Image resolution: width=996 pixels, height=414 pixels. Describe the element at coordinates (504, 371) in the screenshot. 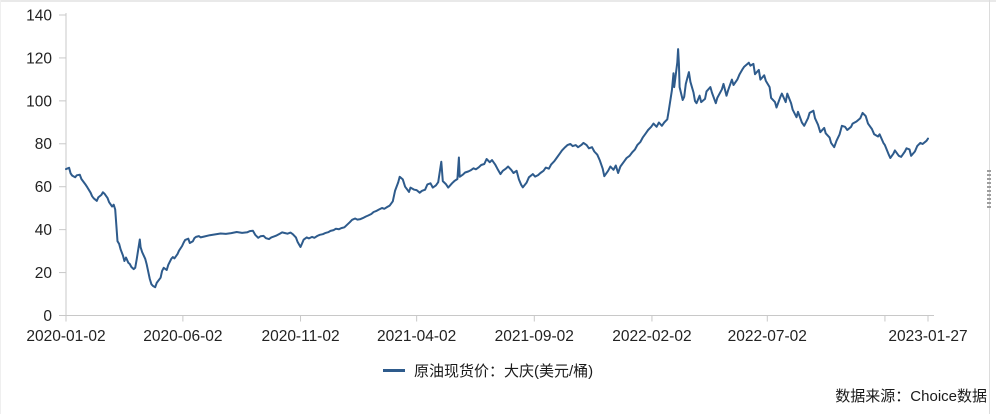

I see `legend-label: 原油现货价：大庆(美元/桶)` at that location.